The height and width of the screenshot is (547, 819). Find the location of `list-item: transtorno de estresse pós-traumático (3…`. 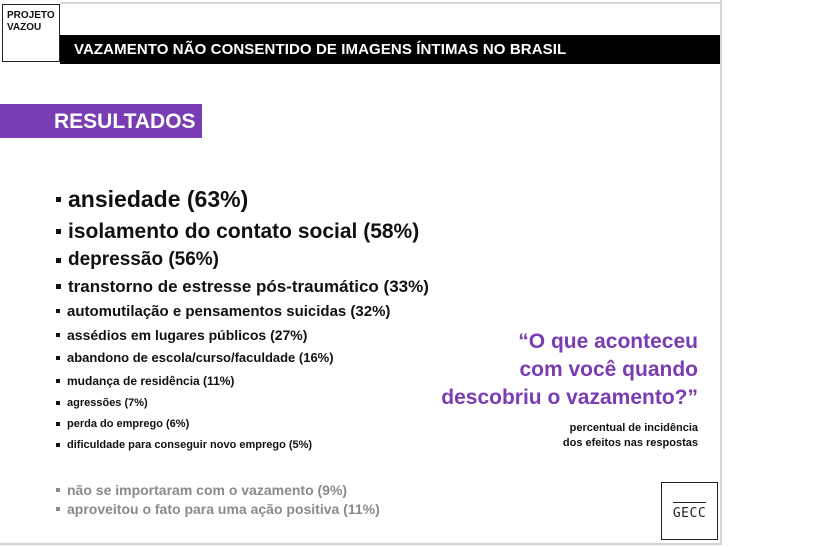

list-item: transtorno de estresse pós-traumático (3… is located at coordinates (242, 286).